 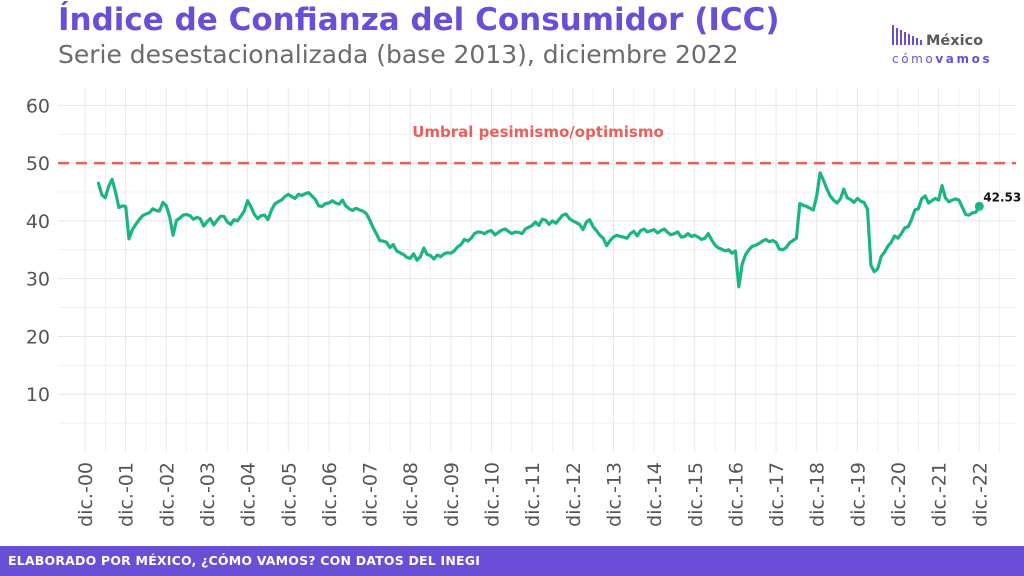 I want to click on x-tick-label: dic.-00, so click(x=86, y=494).